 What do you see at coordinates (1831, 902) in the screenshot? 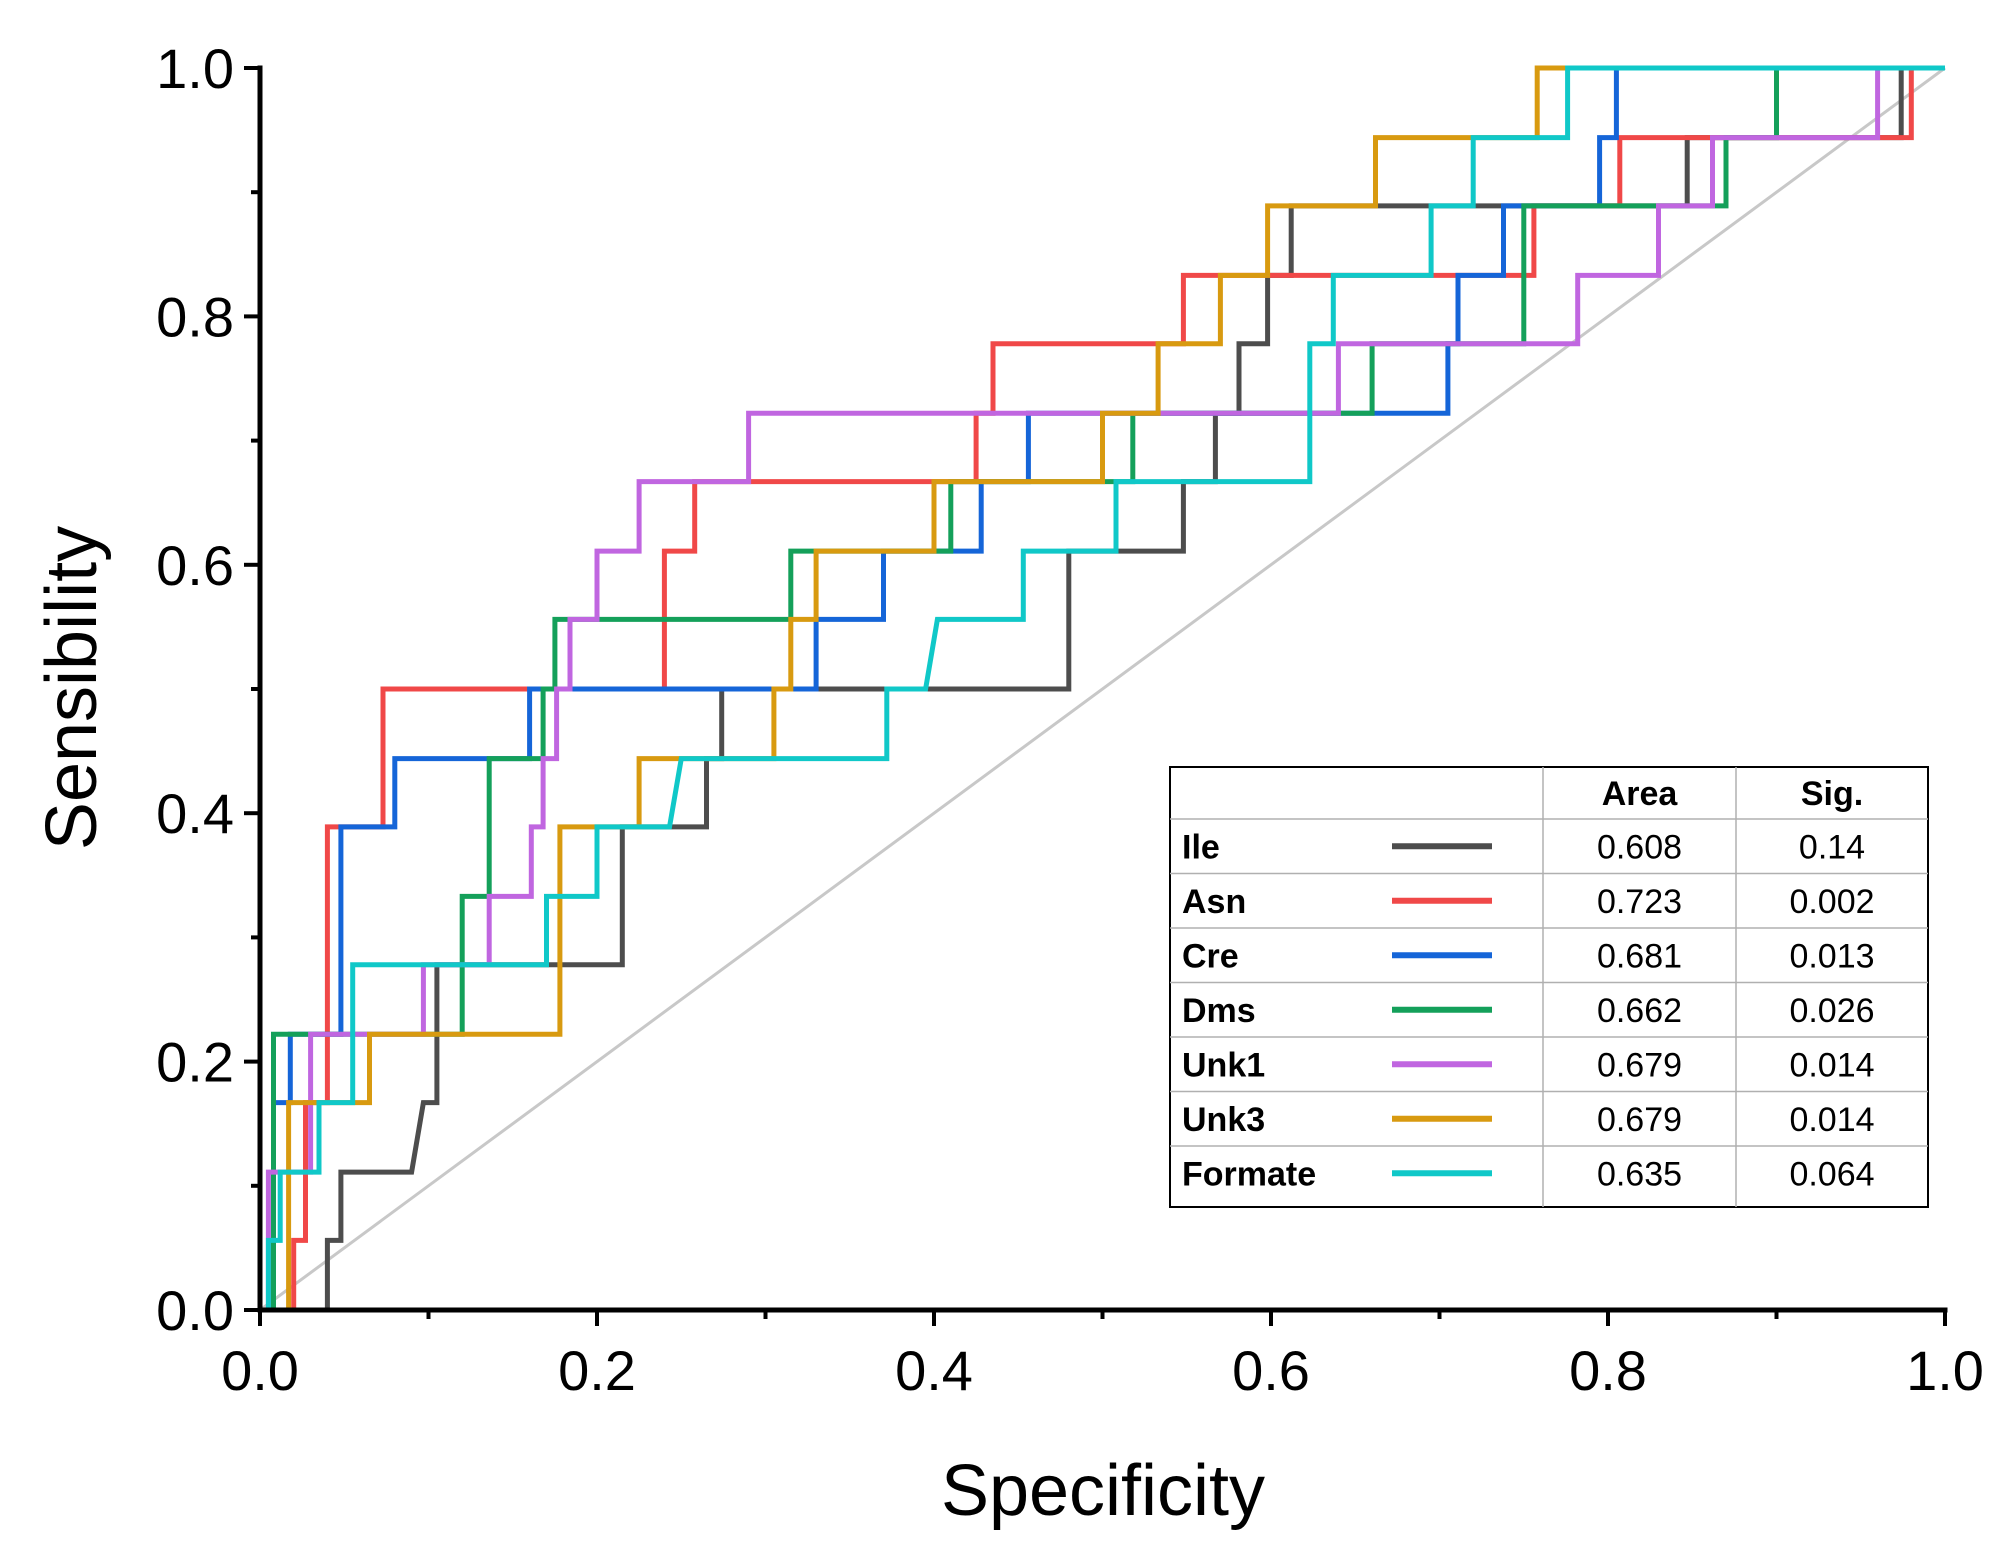
I see `legend-sig-asn: 0.002` at bounding box center [1831, 902].